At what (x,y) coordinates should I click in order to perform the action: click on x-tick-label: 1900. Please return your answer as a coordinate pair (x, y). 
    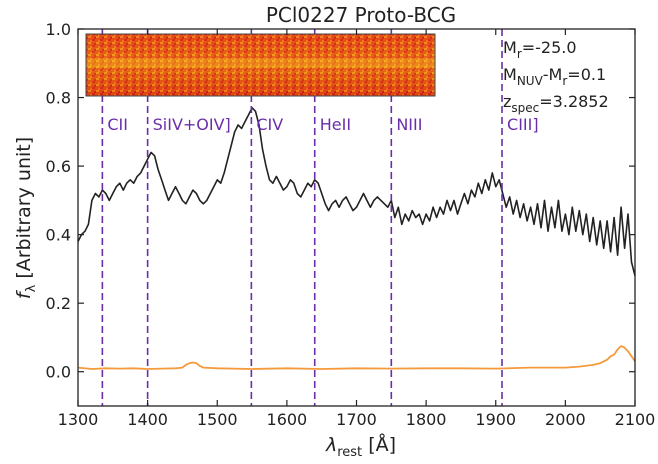
    Looking at the image, I should click on (495, 419).